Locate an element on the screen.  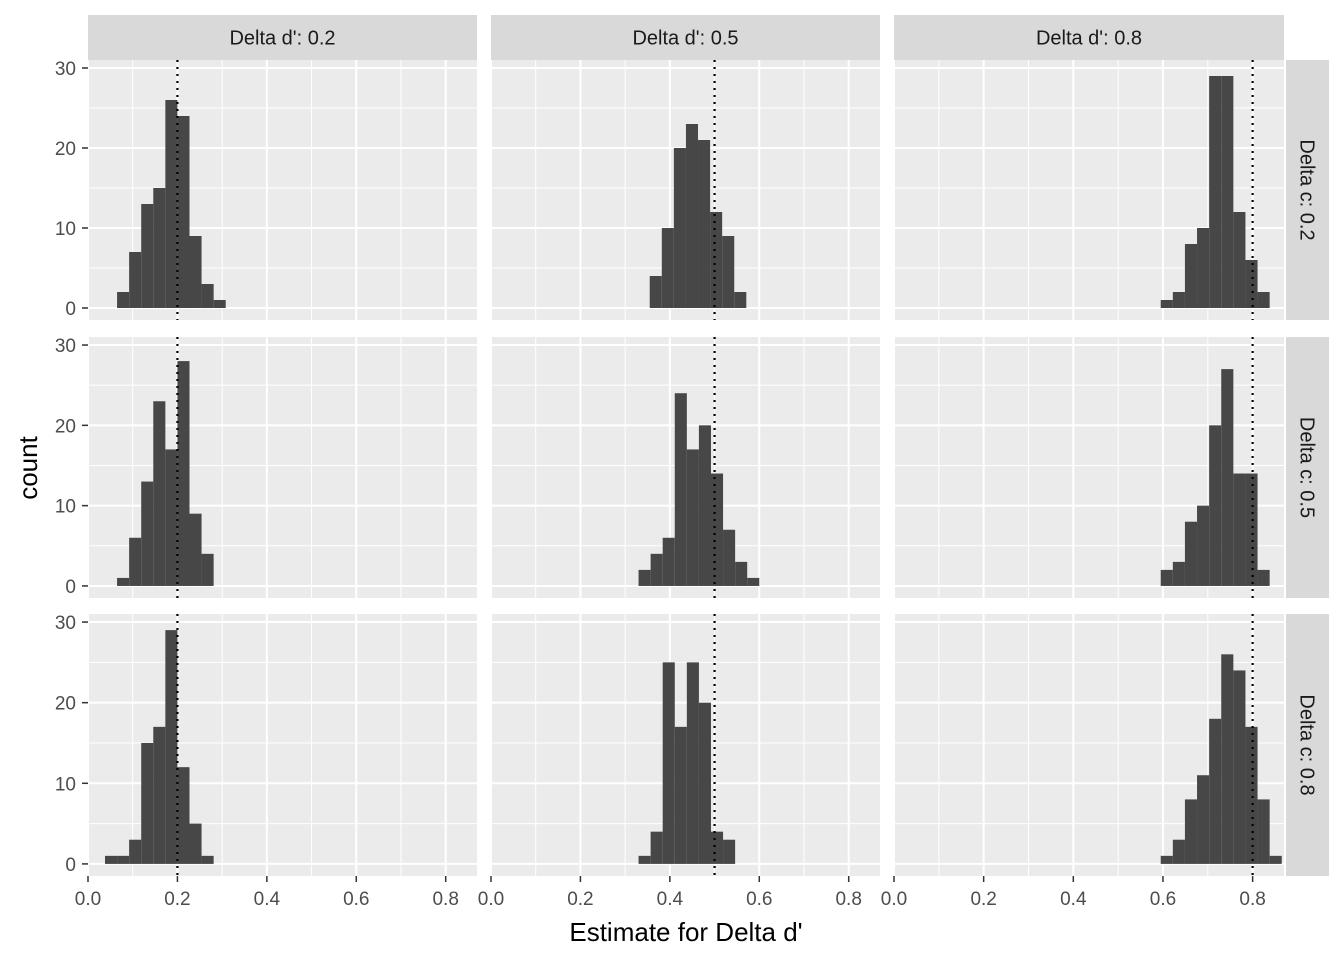
x-axis-col-1: 0.0 0.2 0.4 0.6 0.8 is located at coordinates (267, 893).